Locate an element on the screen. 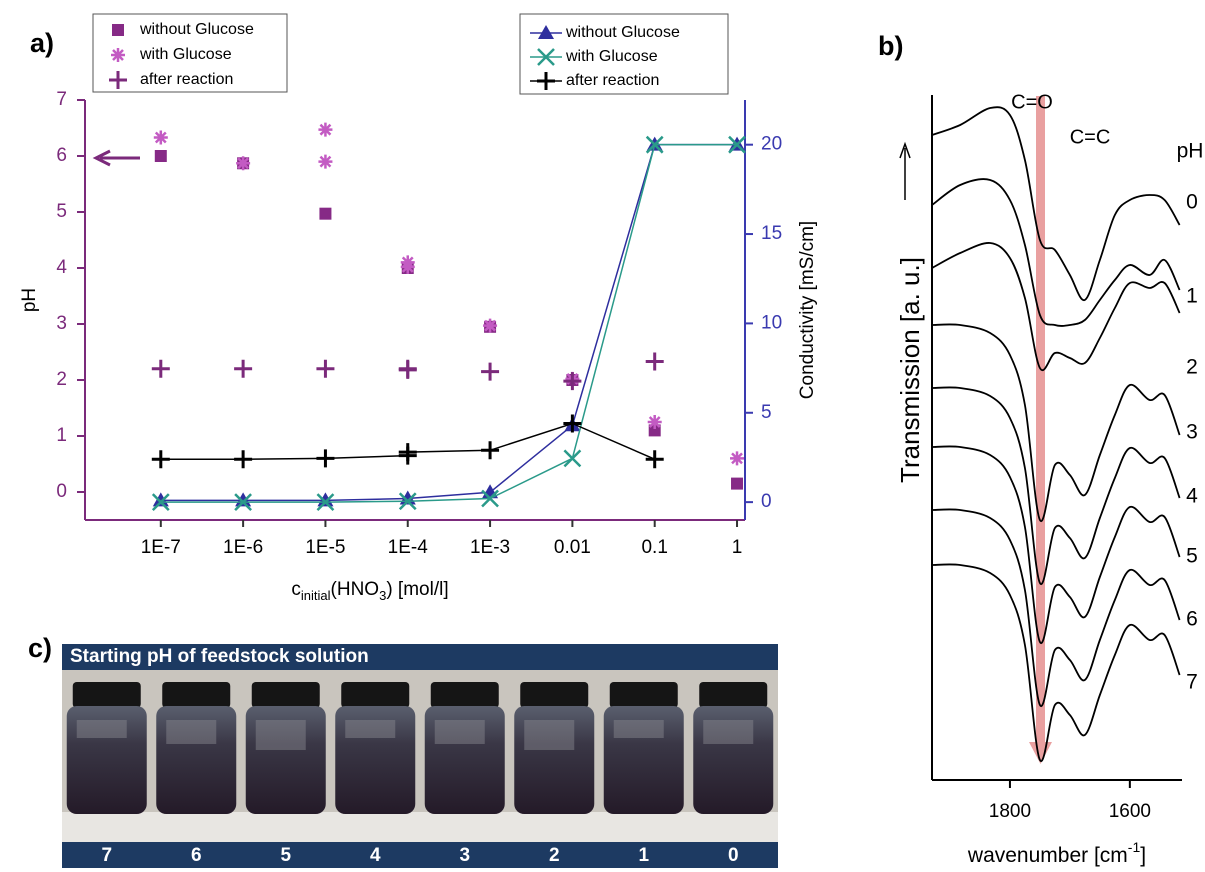 The width and height of the screenshot is (1205, 872). x-axis-label-part: ) [mol/l] is located at coordinates (417, 589).